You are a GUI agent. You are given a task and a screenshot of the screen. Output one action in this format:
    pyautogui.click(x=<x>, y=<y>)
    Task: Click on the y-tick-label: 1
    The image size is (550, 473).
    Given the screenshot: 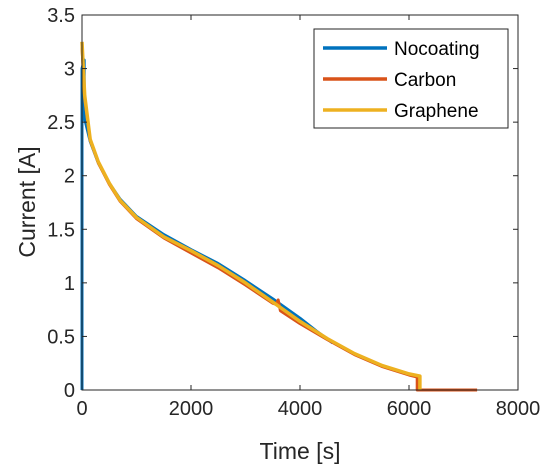 What is the action you would take?
    pyautogui.click(x=69, y=284)
    